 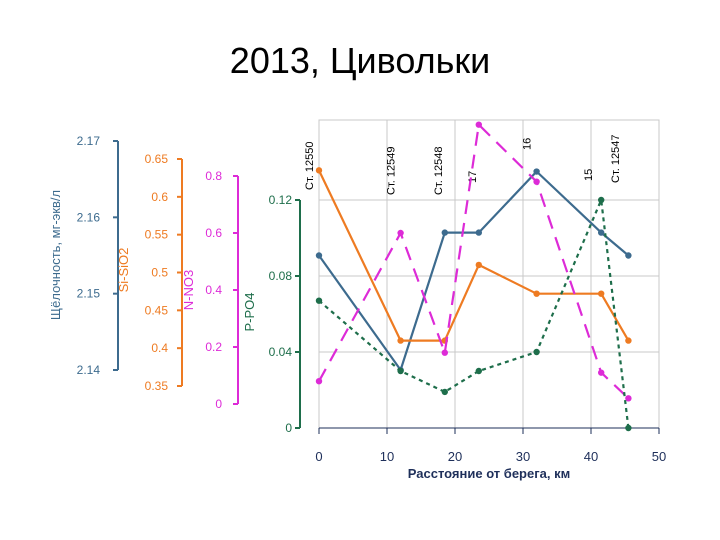 I want to click on alkalinity-axis-title: Щёлочность, мг-экв/л, so click(x=55, y=255).